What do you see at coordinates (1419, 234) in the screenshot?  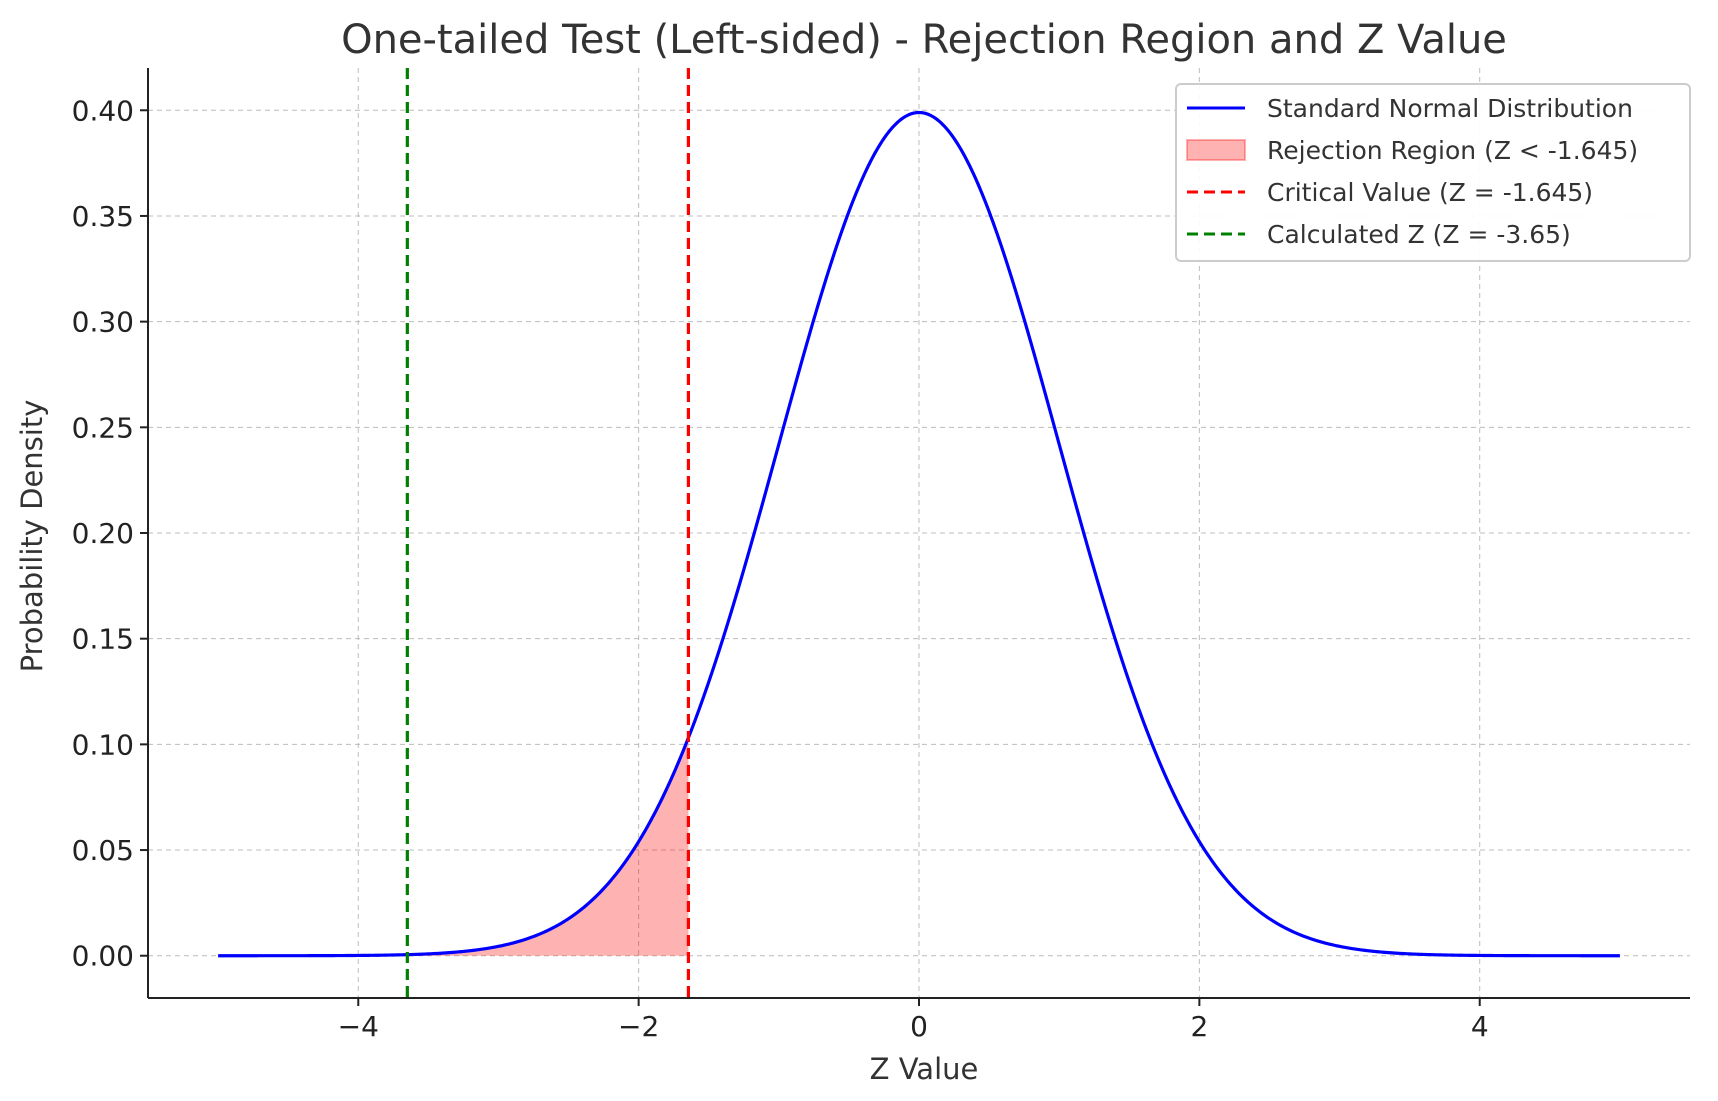 I see `legend-calculated-label: Calculated Z (Z = -3.65)` at bounding box center [1419, 234].